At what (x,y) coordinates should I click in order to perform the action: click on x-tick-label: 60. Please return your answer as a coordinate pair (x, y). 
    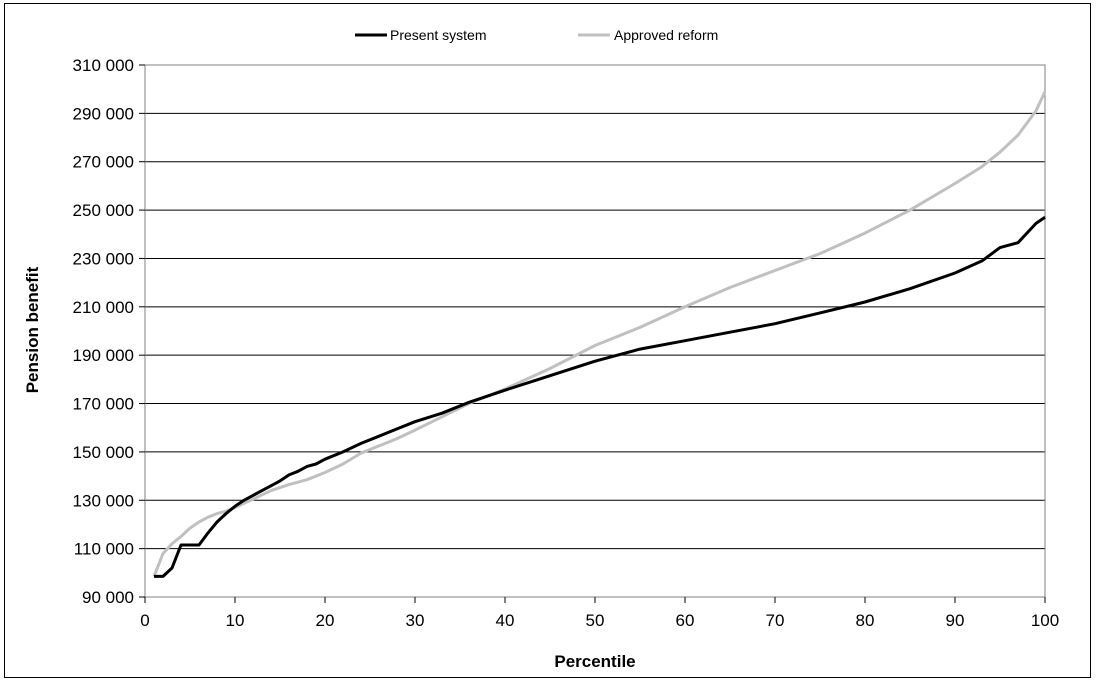
    Looking at the image, I should click on (685, 620).